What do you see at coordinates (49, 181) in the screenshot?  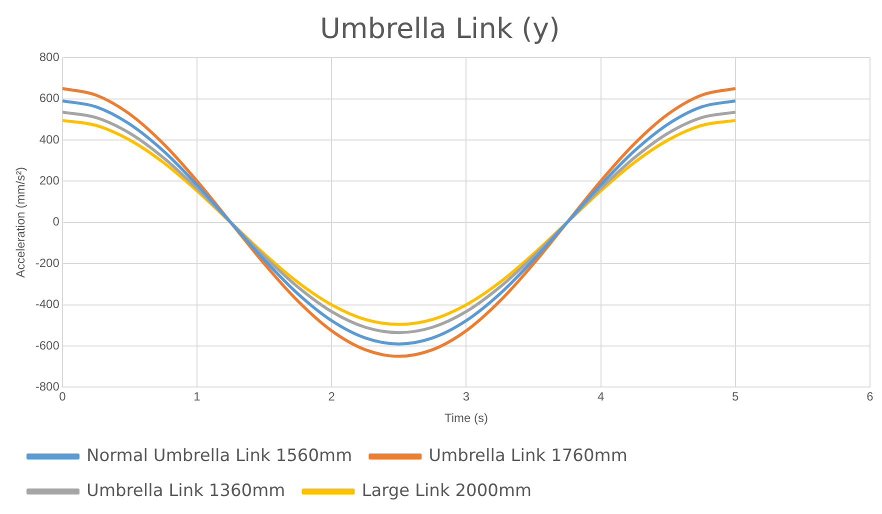 I see `y-tick-label: 200` at bounding box center [49, 181].